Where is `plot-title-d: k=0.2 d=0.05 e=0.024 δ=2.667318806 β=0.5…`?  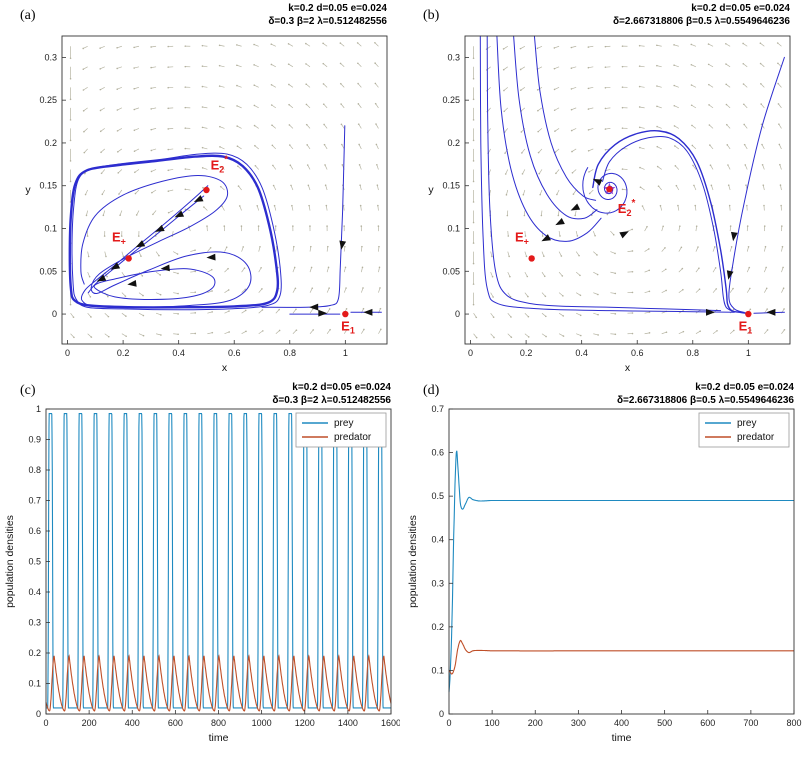
plot-title-d: k=0.2 d=0.05 e=0.024 δ=2.667318806 β=0.5… is located at coordinates (705, 394).